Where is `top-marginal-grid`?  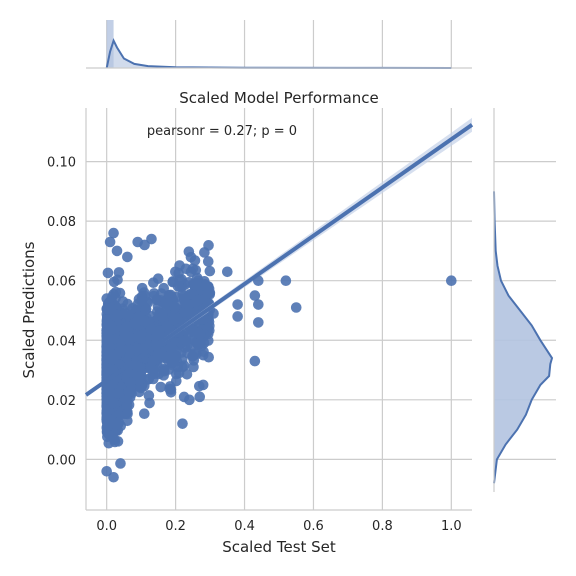
top-marginal-grid is located at coordinates (279, 44).